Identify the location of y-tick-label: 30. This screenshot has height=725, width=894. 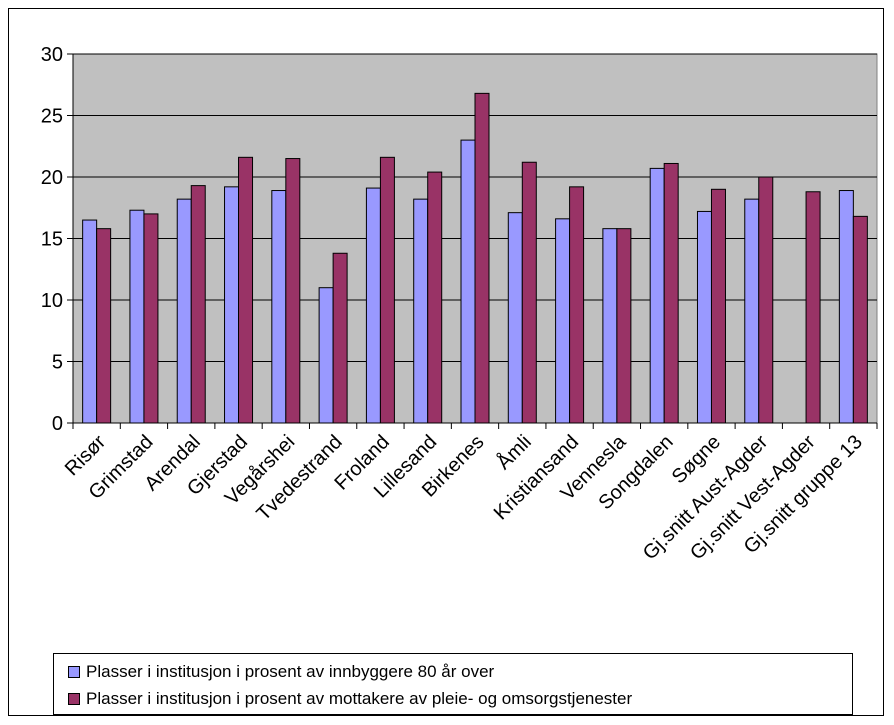
(52, 55).